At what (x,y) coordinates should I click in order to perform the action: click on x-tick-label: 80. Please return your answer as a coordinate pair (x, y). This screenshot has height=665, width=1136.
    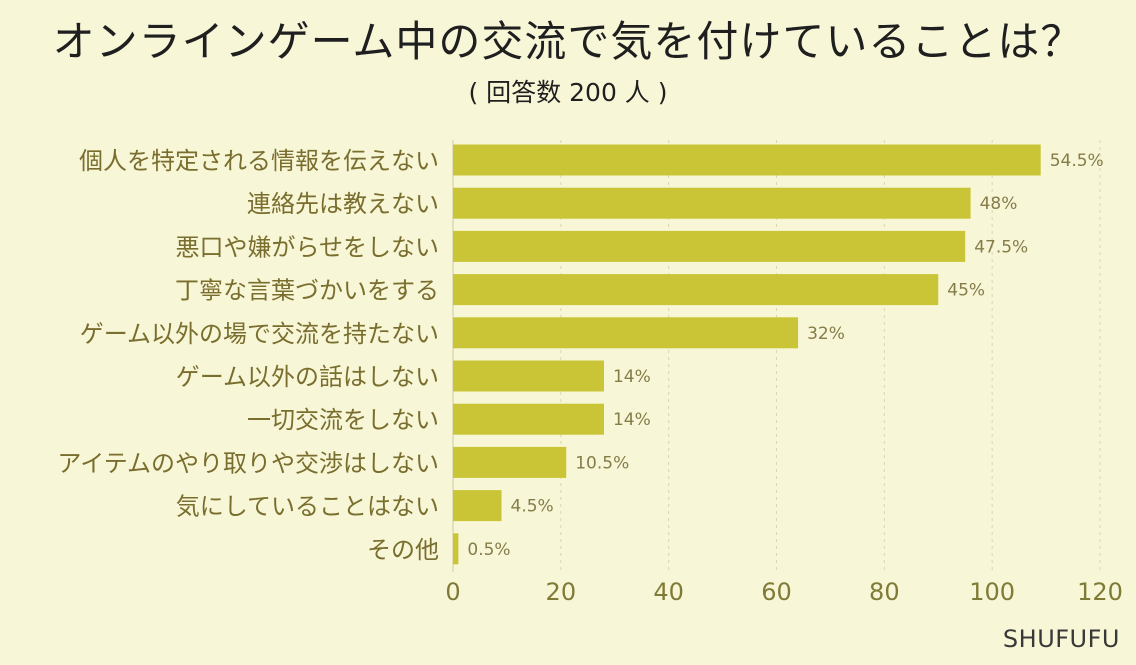
    Looking at the image, I should click on (884, 592).